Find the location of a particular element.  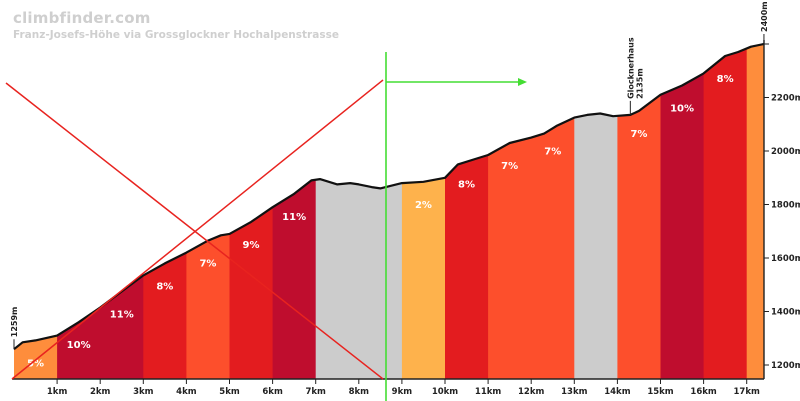

gradient-label: 5% is located at coordinates (35, 363).